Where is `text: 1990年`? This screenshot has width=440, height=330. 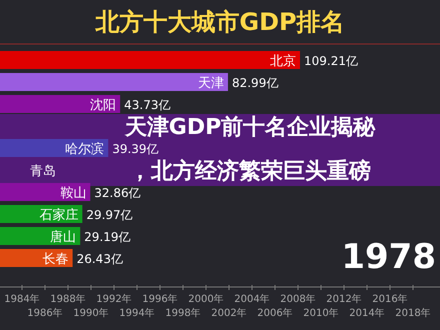 text: 1990年 is located at coordinates (91, 313).